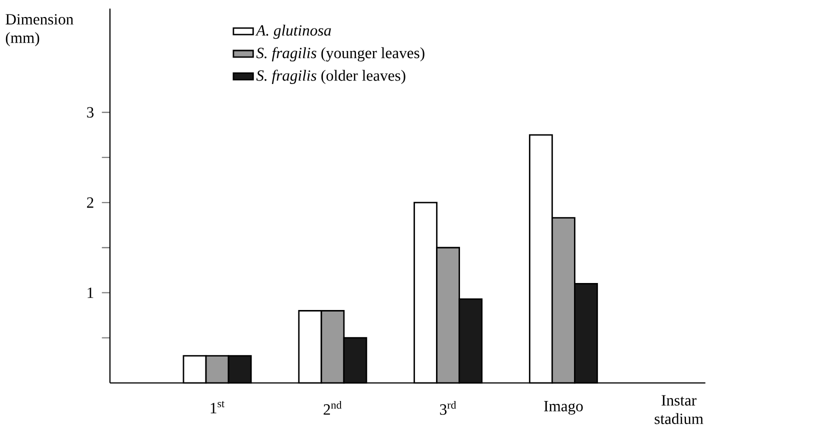  Describe the element at coordinates (293, 31) in the screenshot. I see `legend-label: A. glutinosa` at that location.